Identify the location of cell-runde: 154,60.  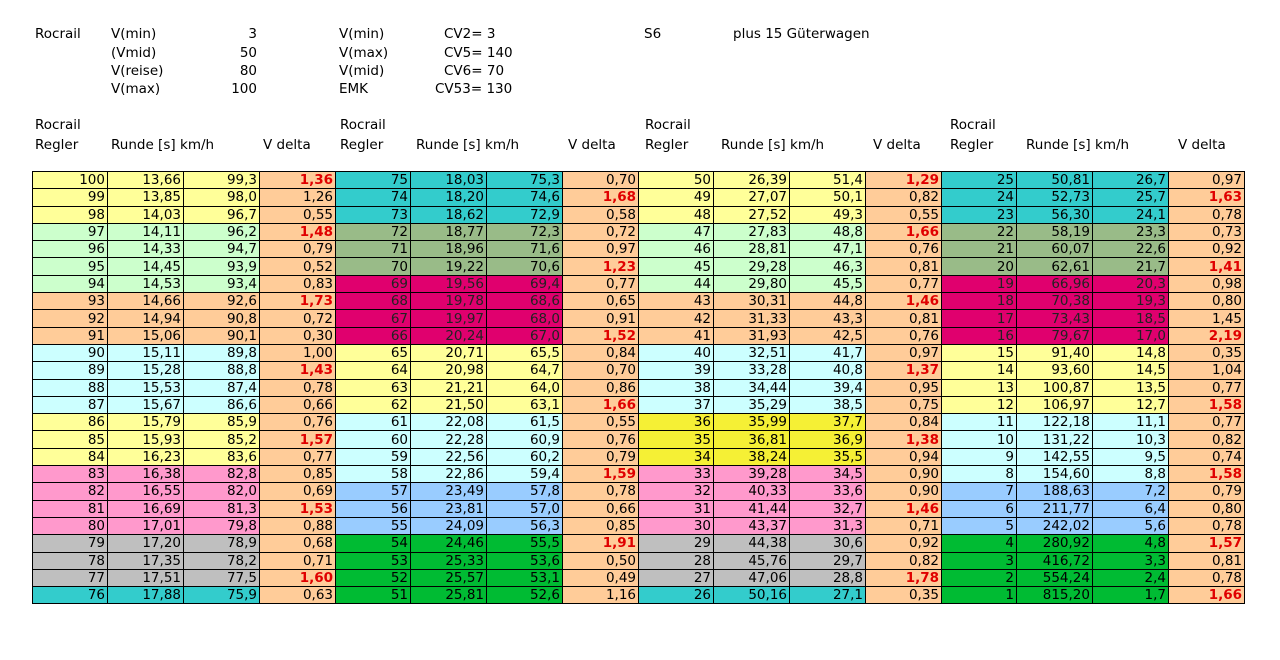
(1054, 474).